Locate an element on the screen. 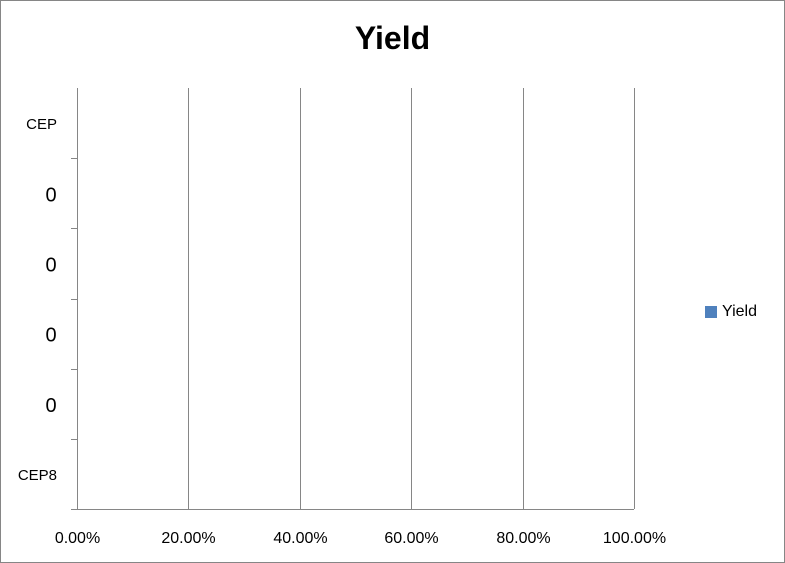  category-label: CEP8 is located at coordinates (37, 475).